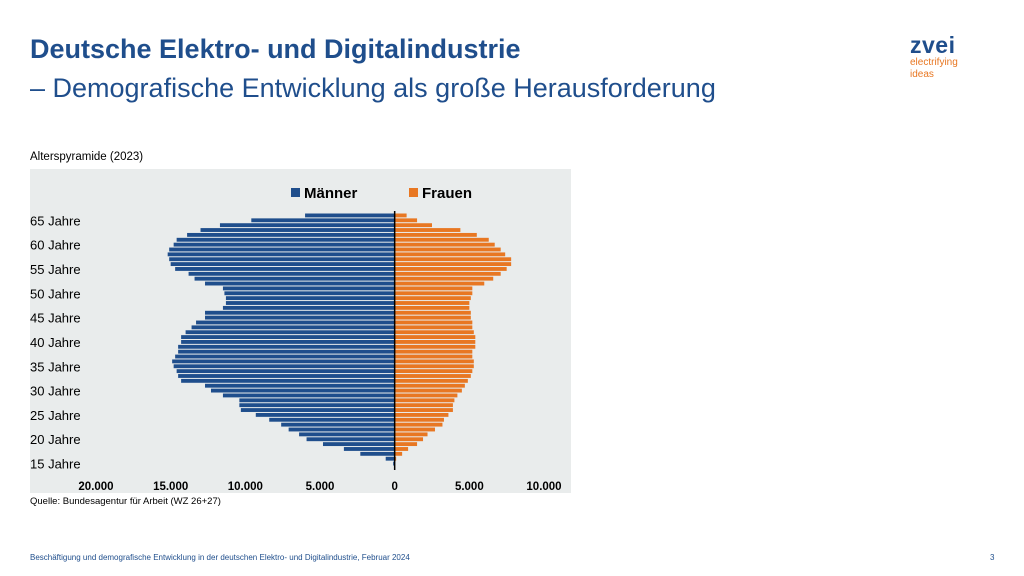 Image resolution: width=1024 pixels, height=576 pixels. Describe the element at coordinates (922, 74) in the screenshot. I see `logo-tagline-2: ideas` at that location.